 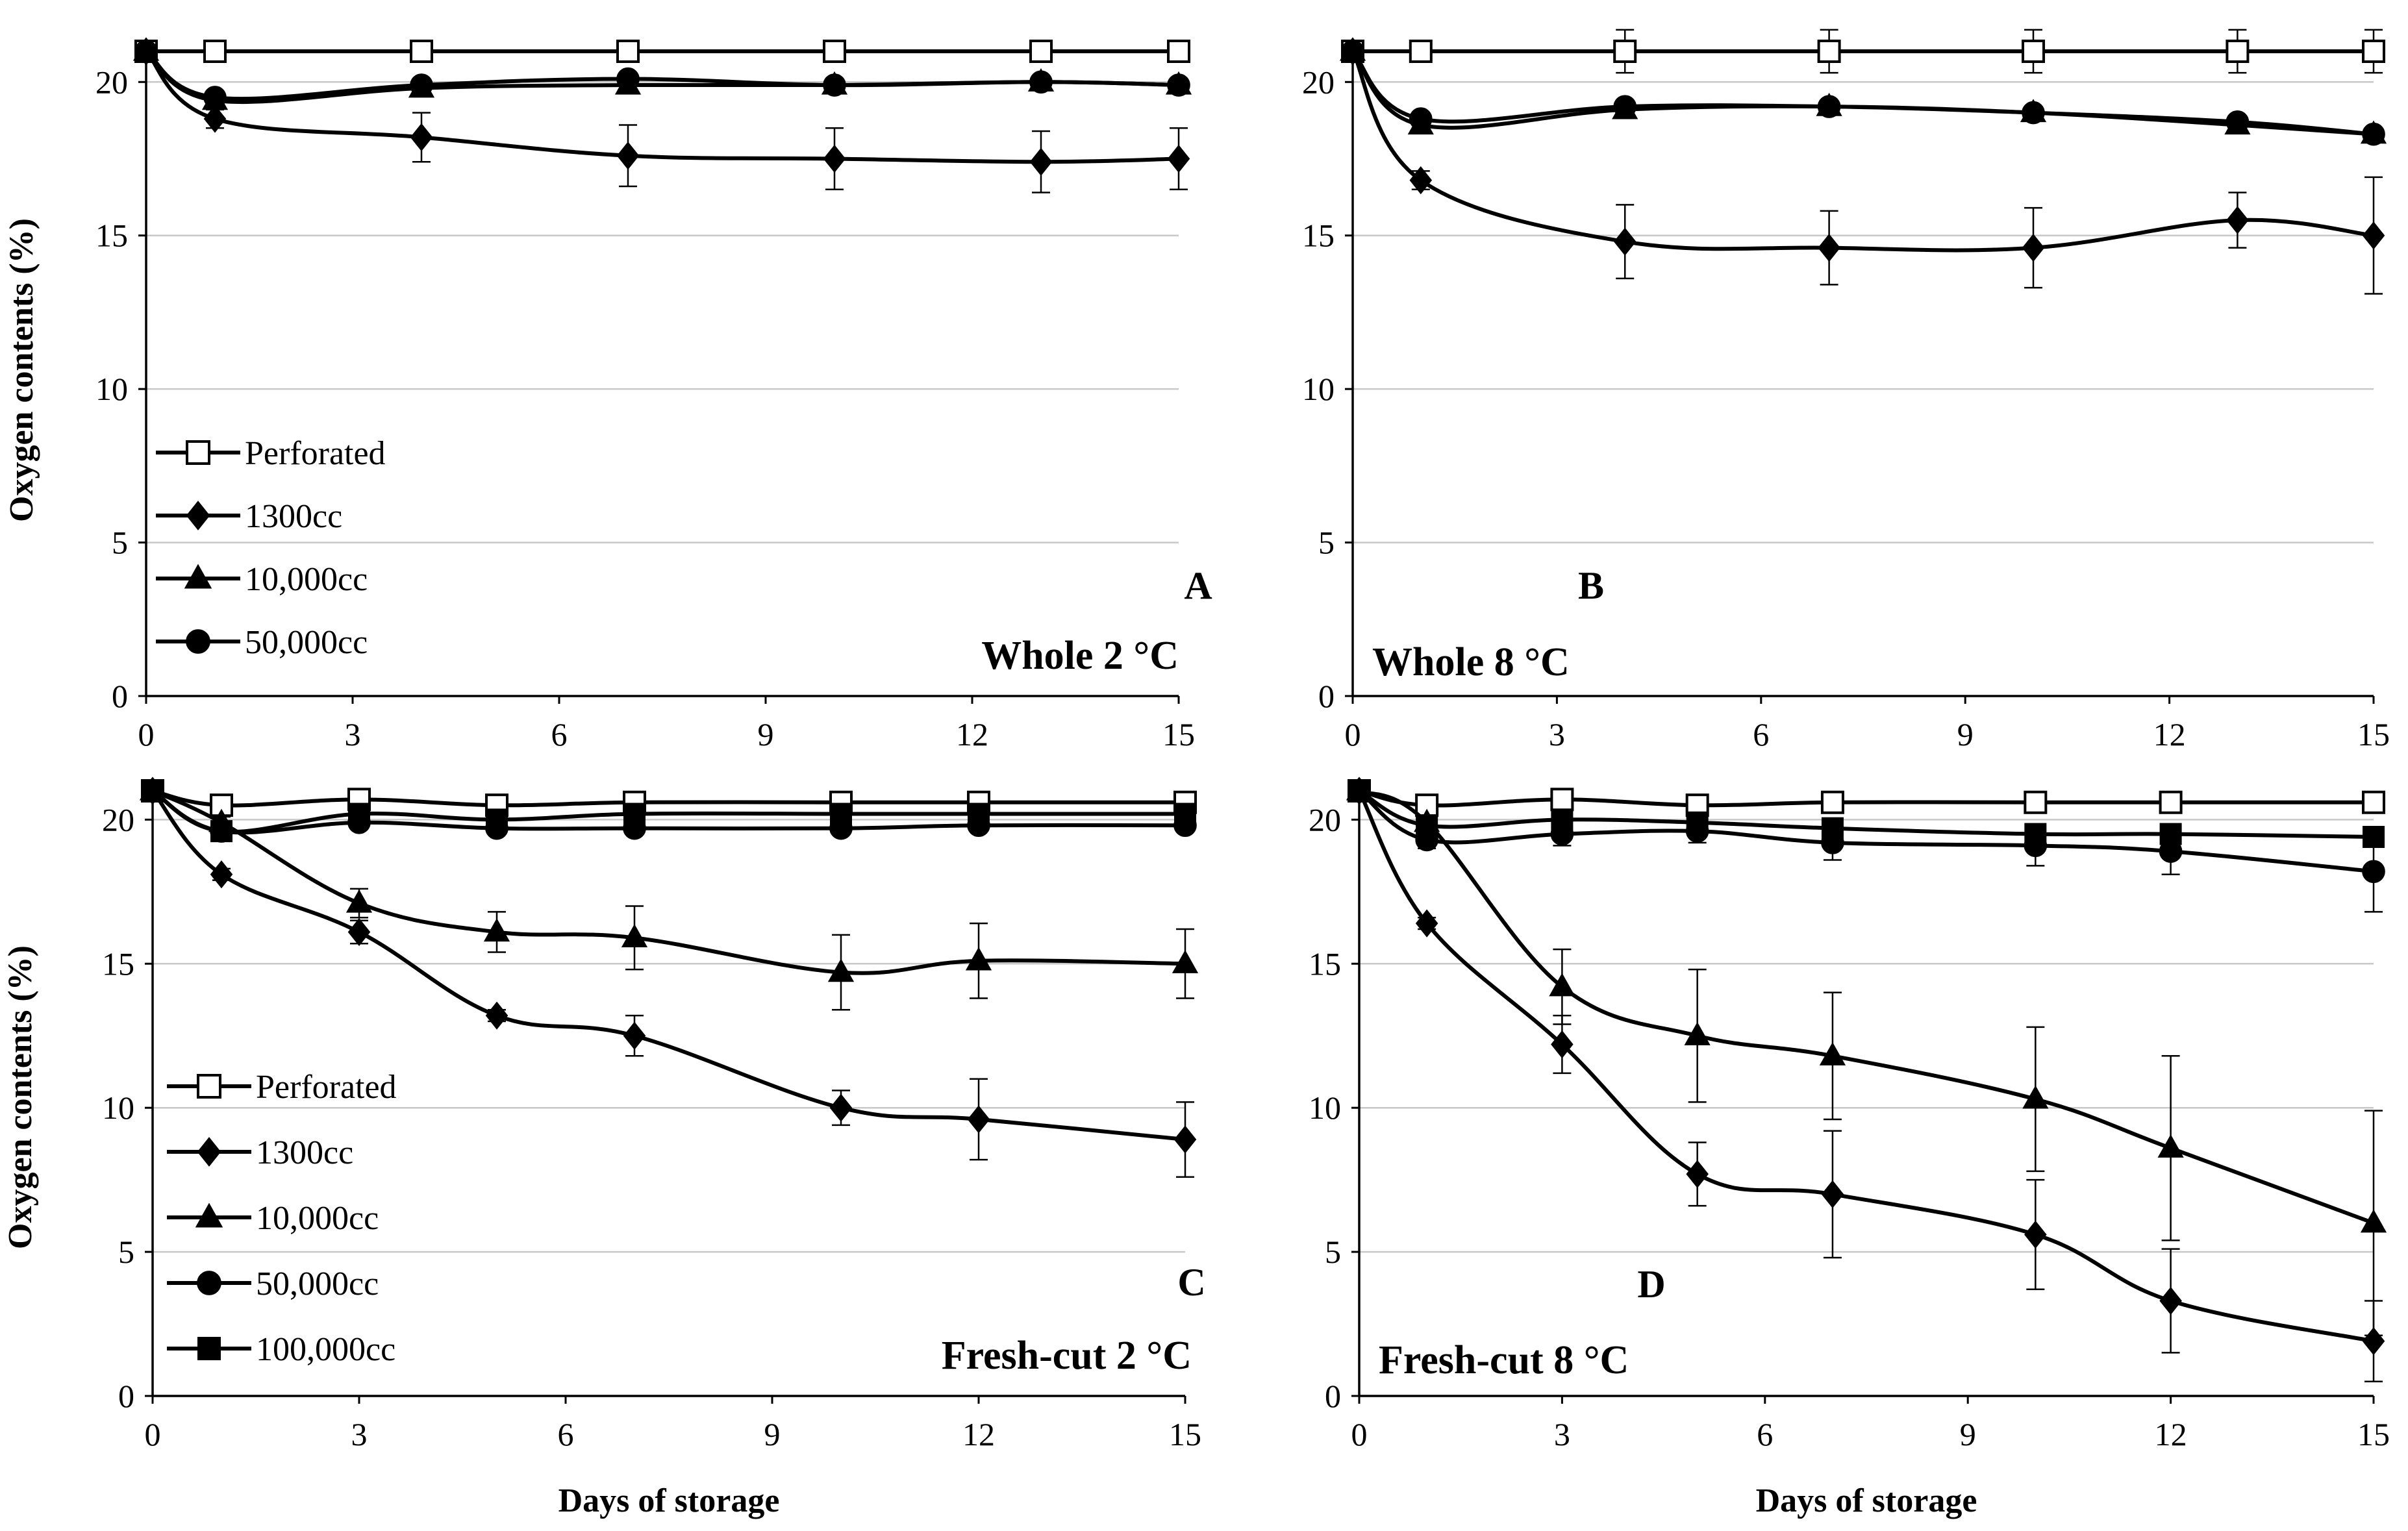 What do you see at coordinates (559, 734) in the screenshot?
I see `x-tick-label: 6` at bounding box center [559, 734].